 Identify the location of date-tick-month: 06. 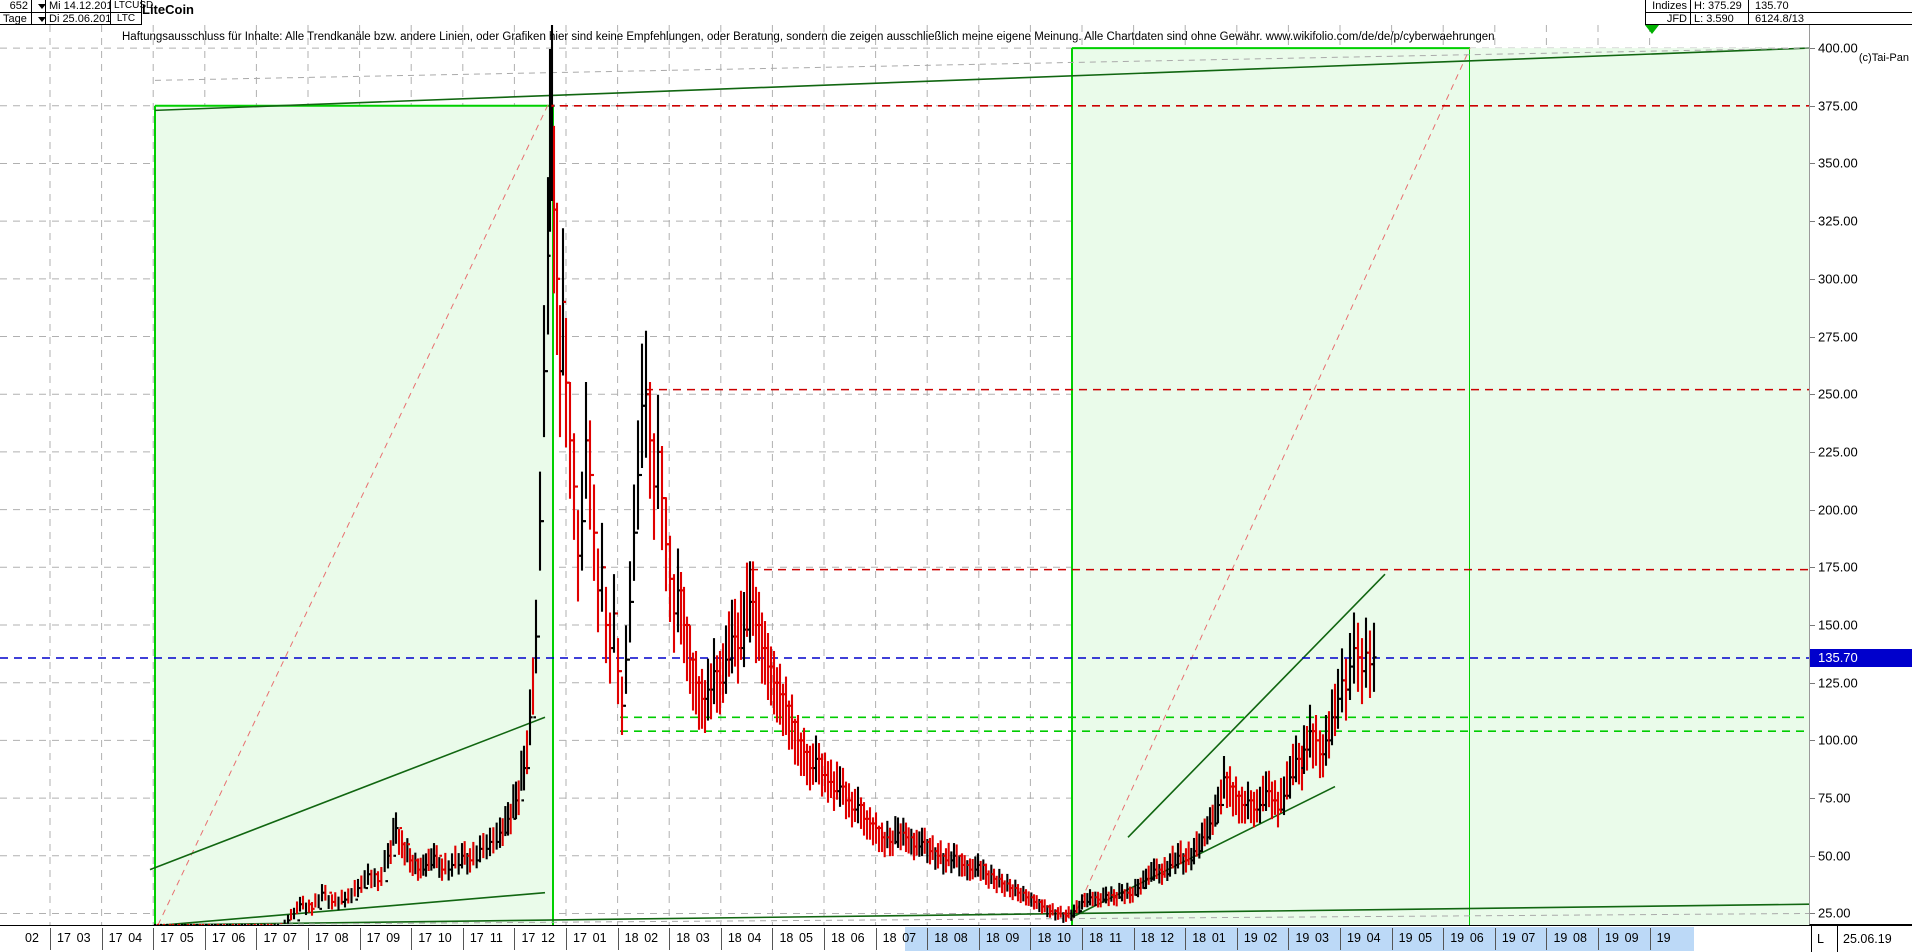
(1476, 938).